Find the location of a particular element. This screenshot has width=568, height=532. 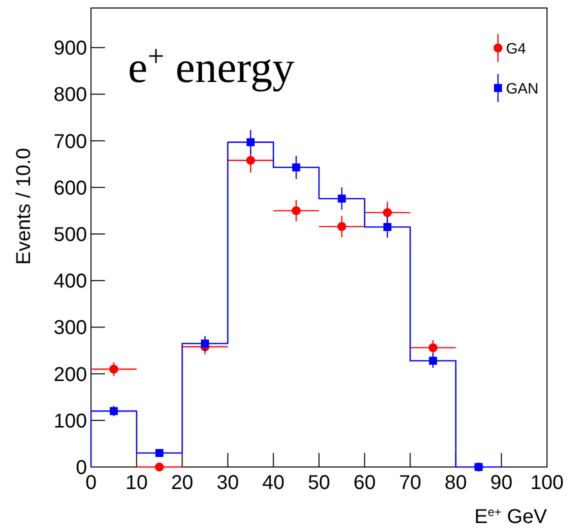

legend-label: G4 is located at coordinates (516, 49).